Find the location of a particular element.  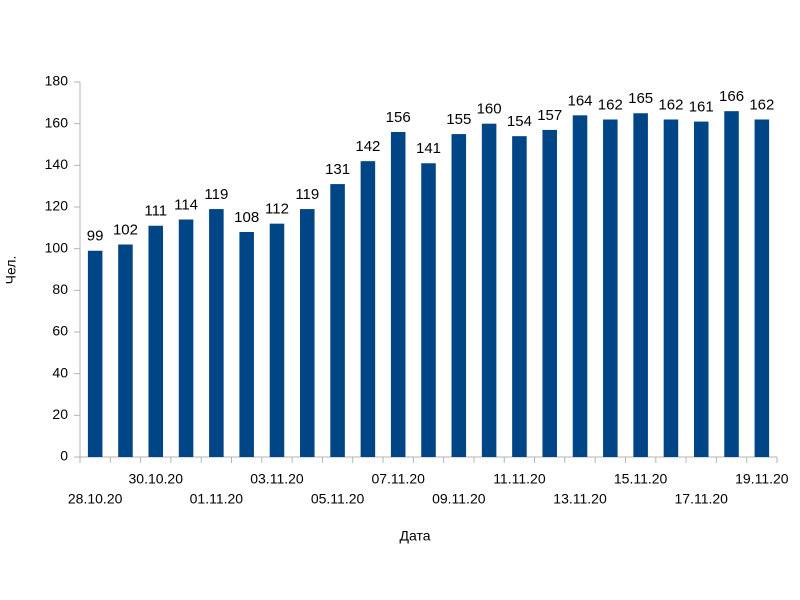

value-label: 99 is located at coordinates (95, 236).